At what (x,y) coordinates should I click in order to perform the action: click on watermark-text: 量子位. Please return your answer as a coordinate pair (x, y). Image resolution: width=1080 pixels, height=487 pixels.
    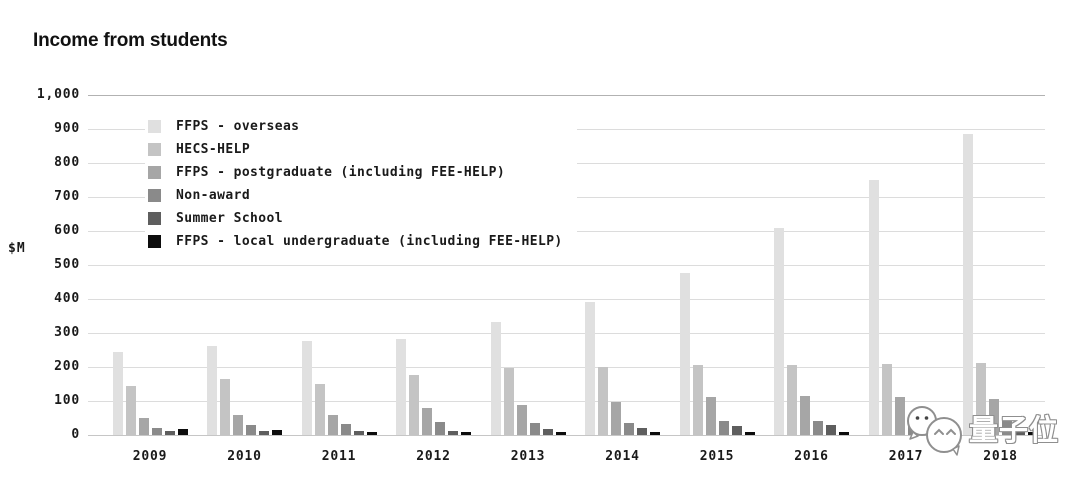
    Looking at the image, I should click on (1014, 430).